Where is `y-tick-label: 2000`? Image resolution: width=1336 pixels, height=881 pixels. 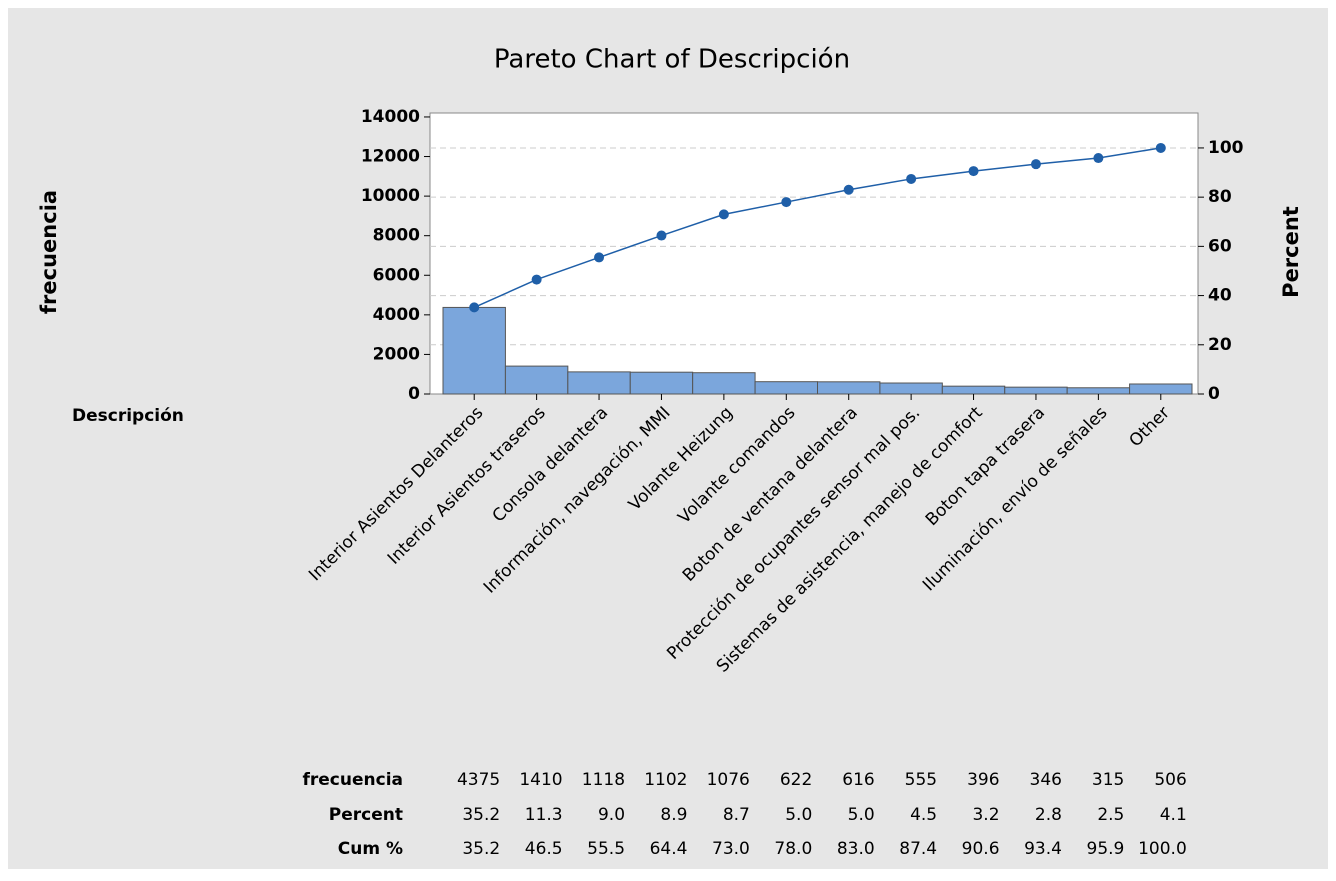
y-tick-label: 2000 is located at coordinates (396, 354).